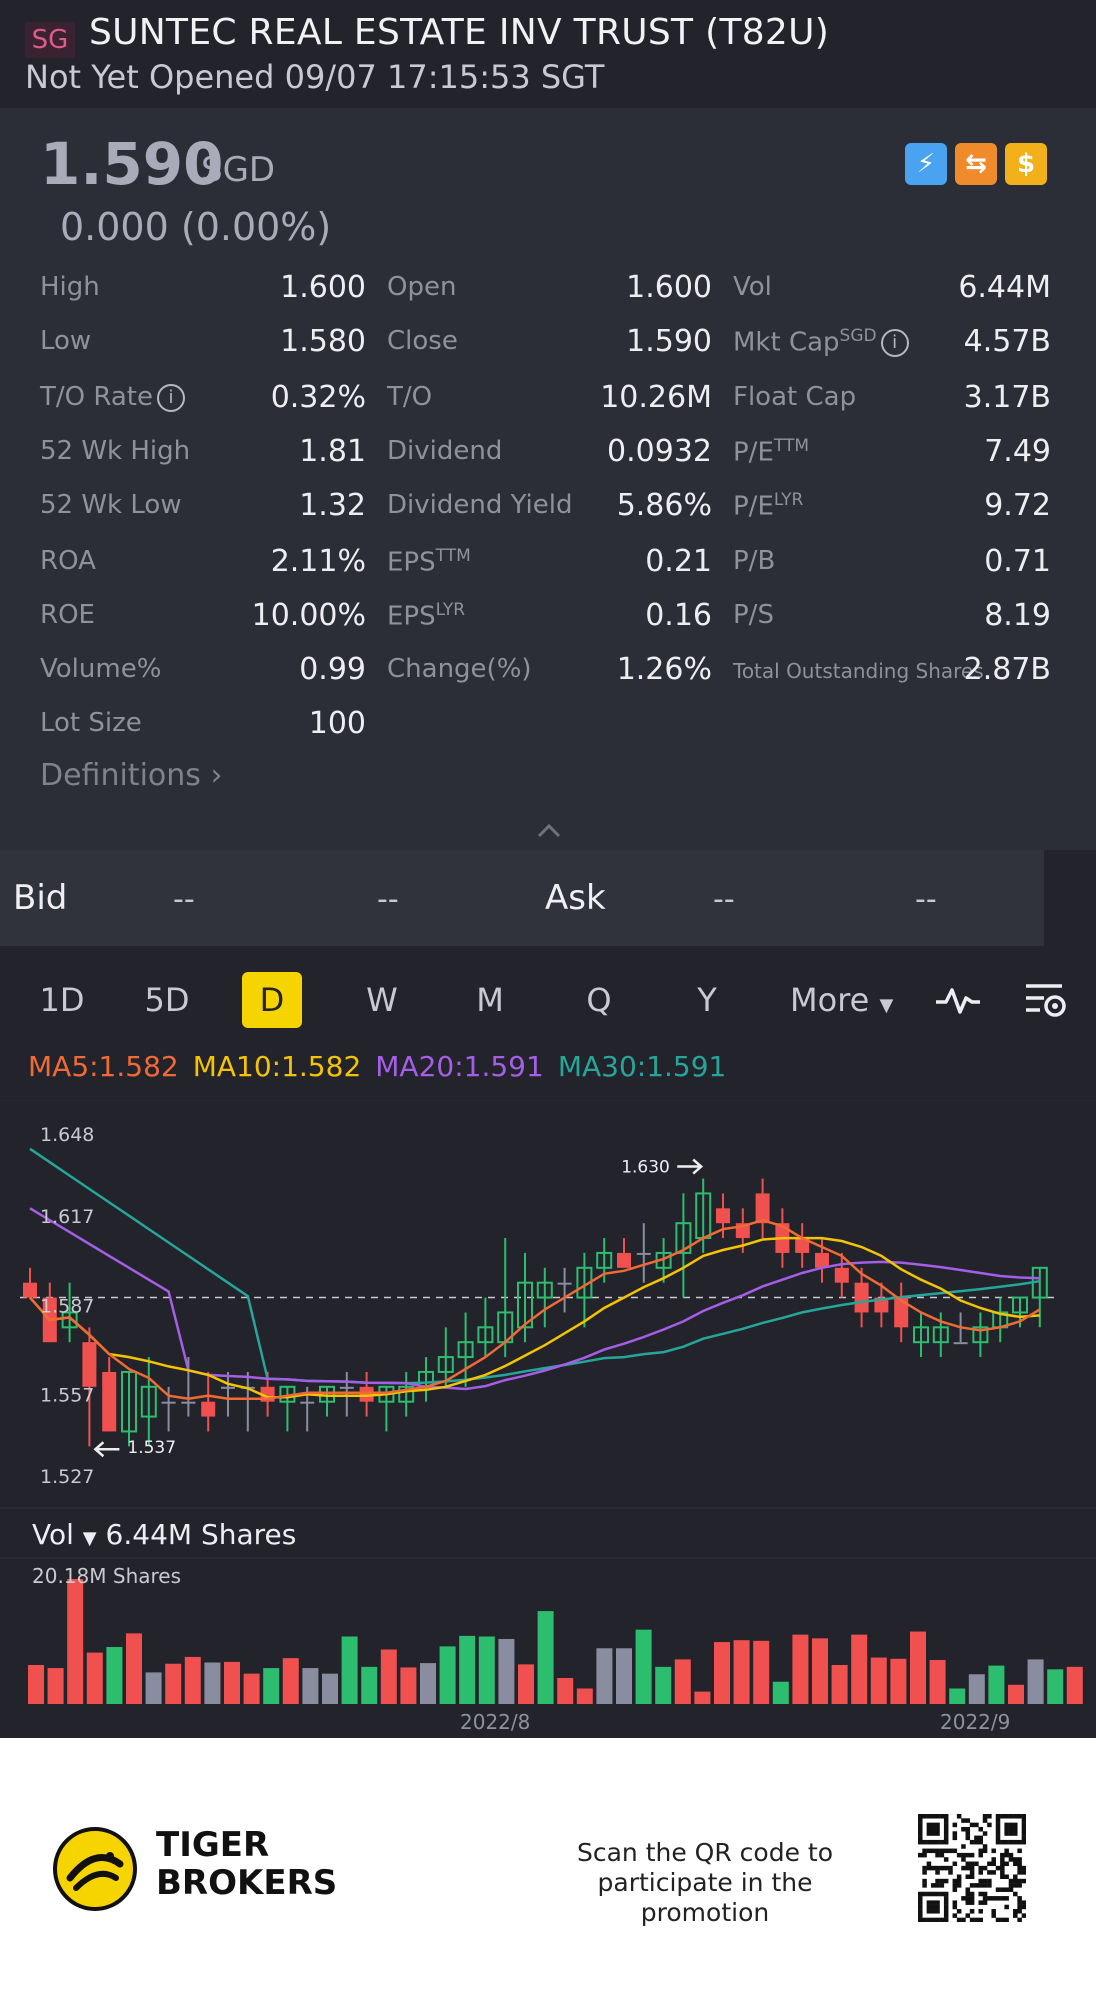 This screenshot has height=1996, width=1096. I want to click on ma5-label: MA5:1.582, so click(103, 1066).